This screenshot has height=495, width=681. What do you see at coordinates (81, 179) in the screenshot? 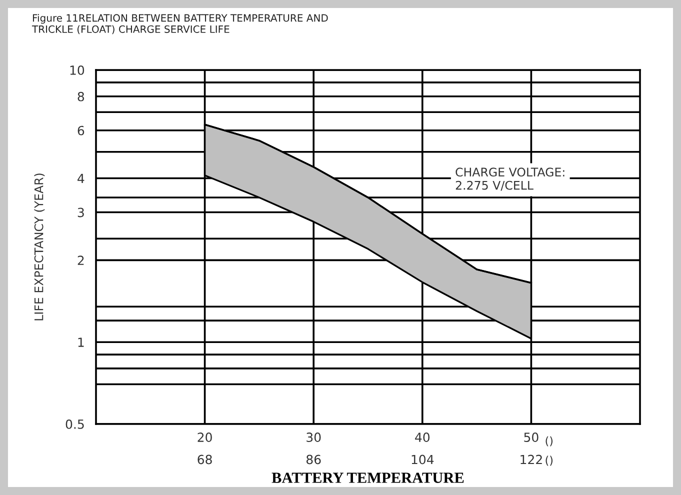
I see `y-tick-label: 4` at bounding box center [81, 179].